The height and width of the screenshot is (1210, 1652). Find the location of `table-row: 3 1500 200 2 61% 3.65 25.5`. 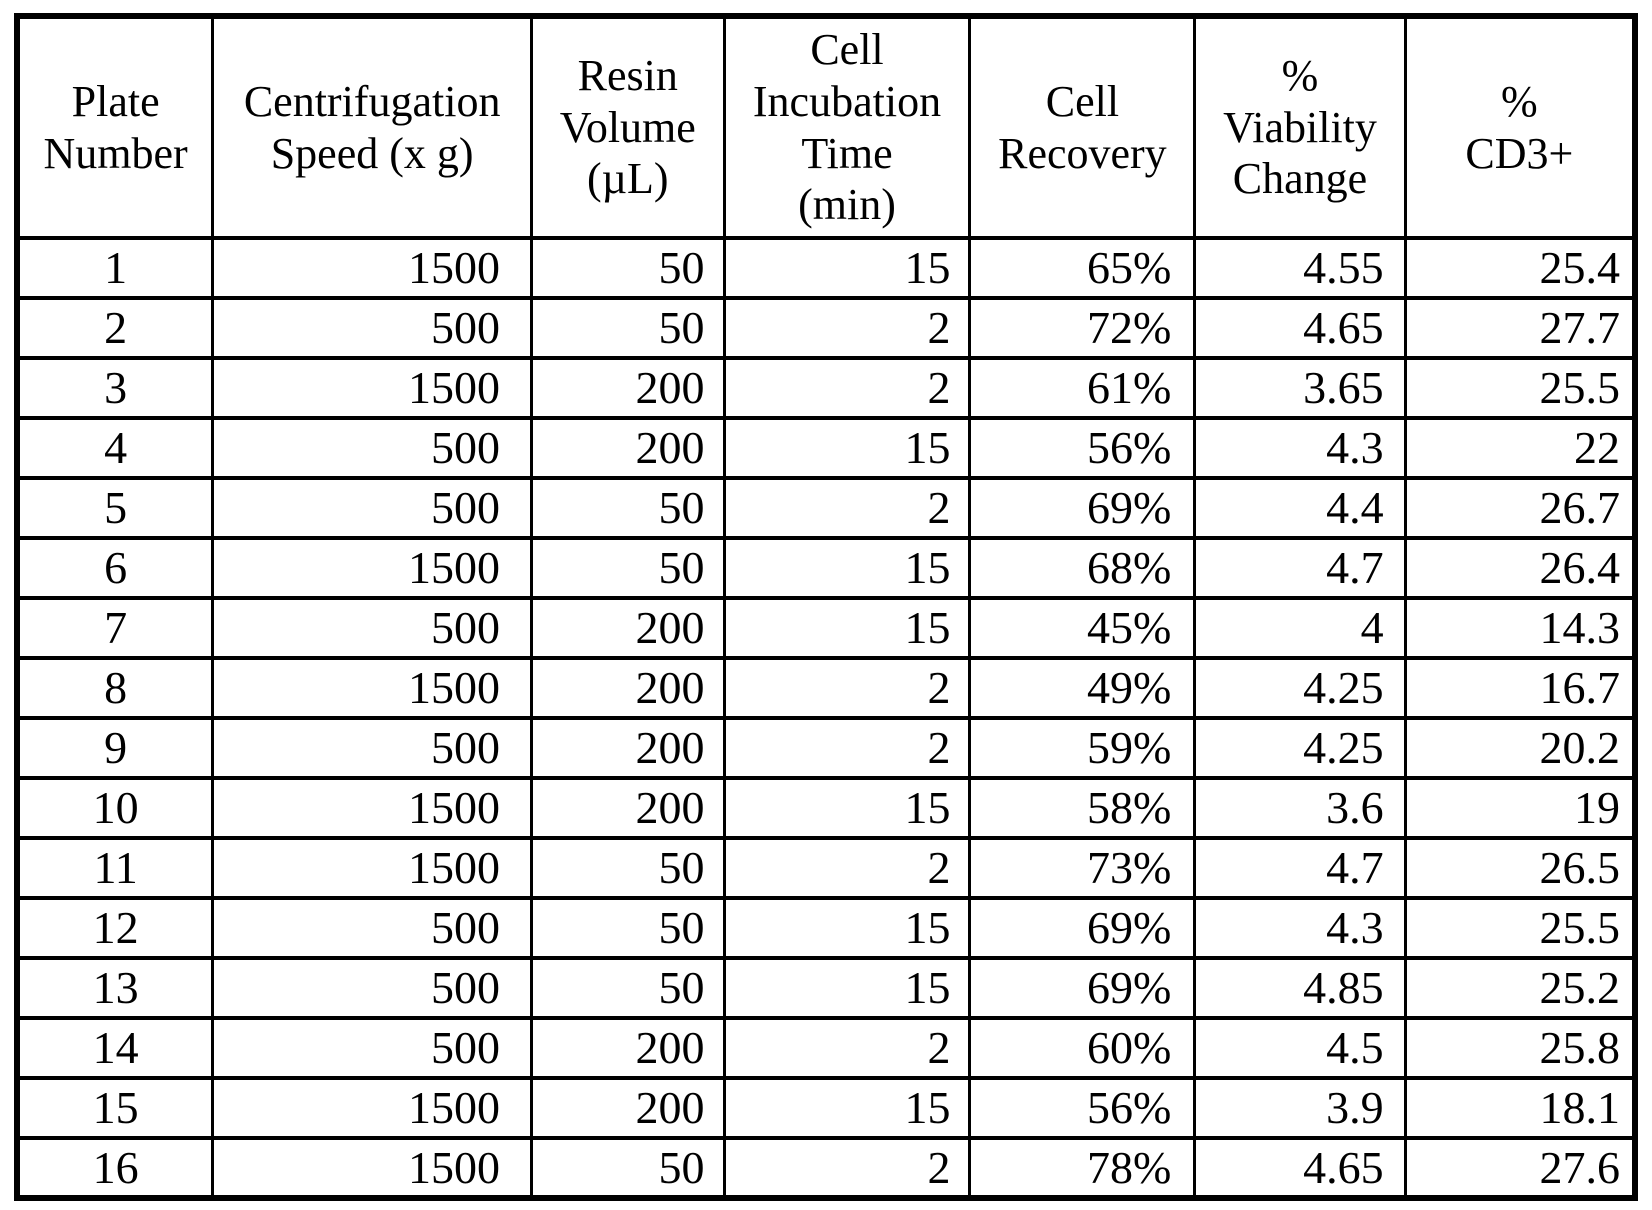

table-row: 3 1500 200 2 61% 3.65 25.5 is located at coordinates (826, 388).